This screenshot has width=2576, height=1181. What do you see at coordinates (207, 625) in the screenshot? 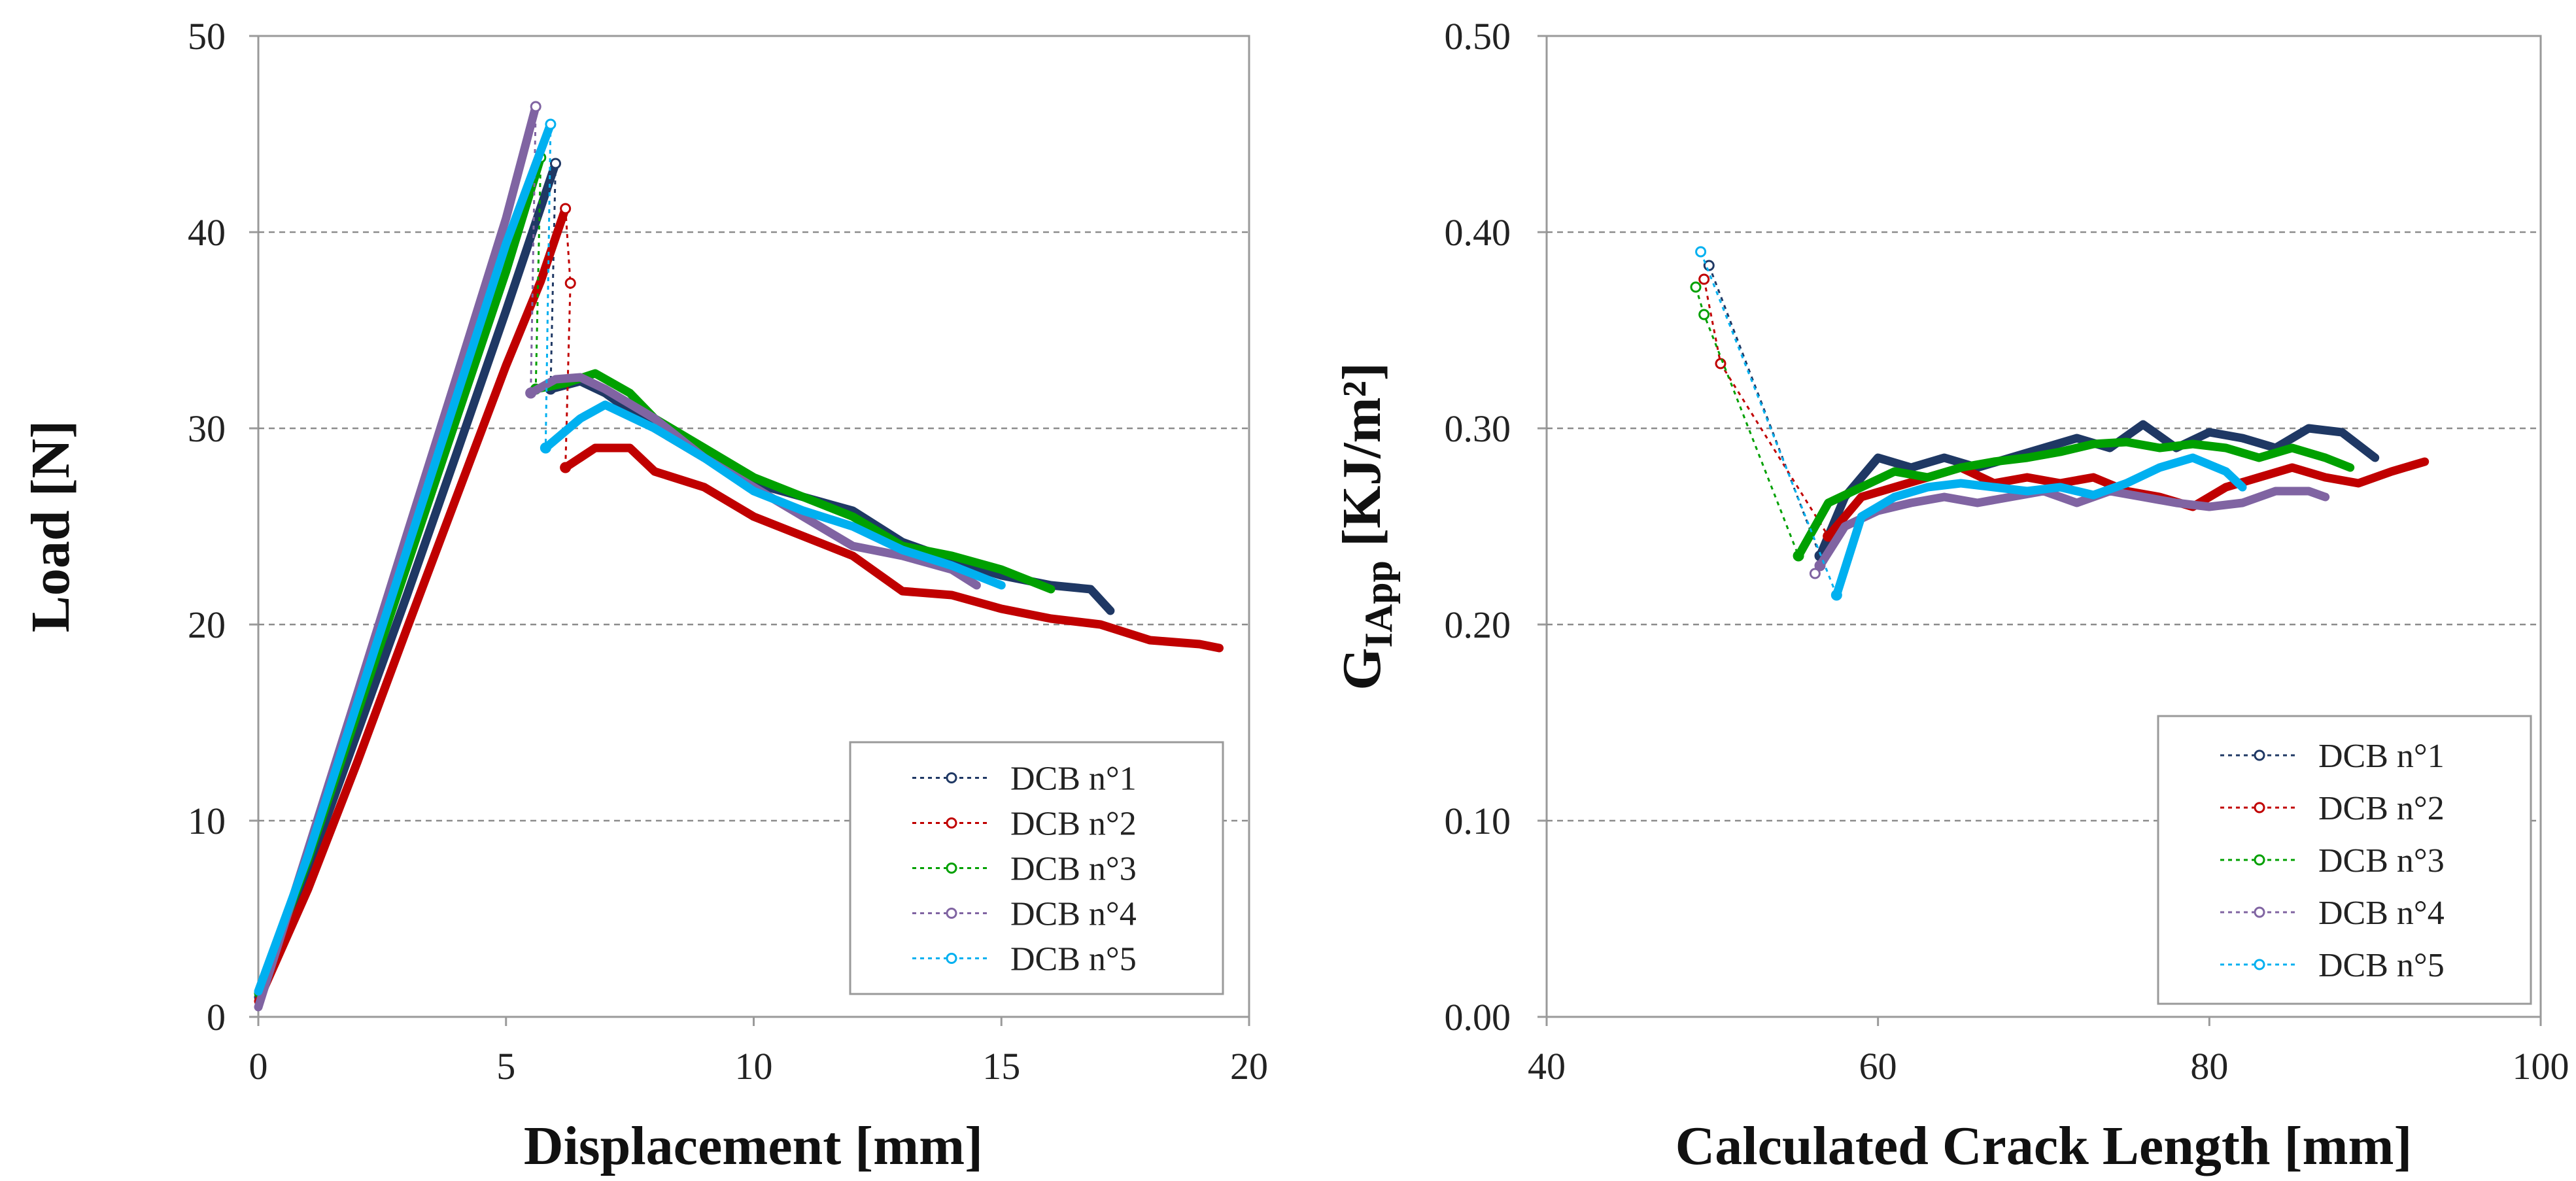
I see `y-tick-label: 20` at bounding box center [207, 625].